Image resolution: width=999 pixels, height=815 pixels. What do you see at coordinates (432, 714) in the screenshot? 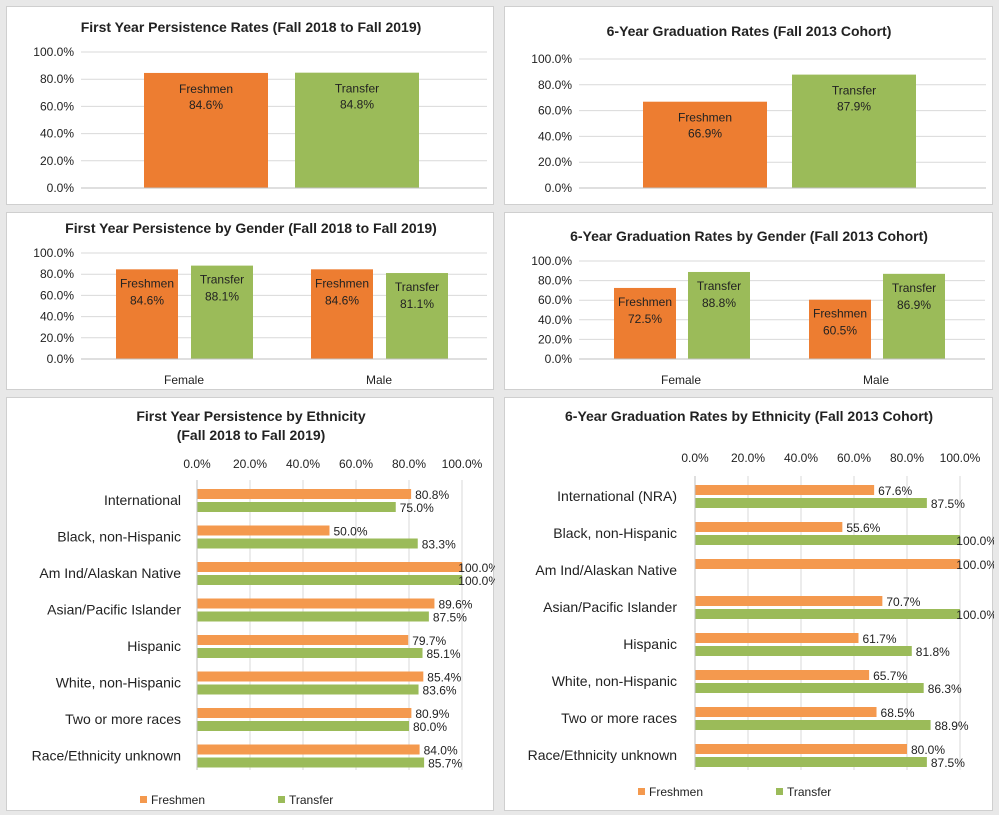
I see `data-label: 80.9%` at bounding box center [432, 714].